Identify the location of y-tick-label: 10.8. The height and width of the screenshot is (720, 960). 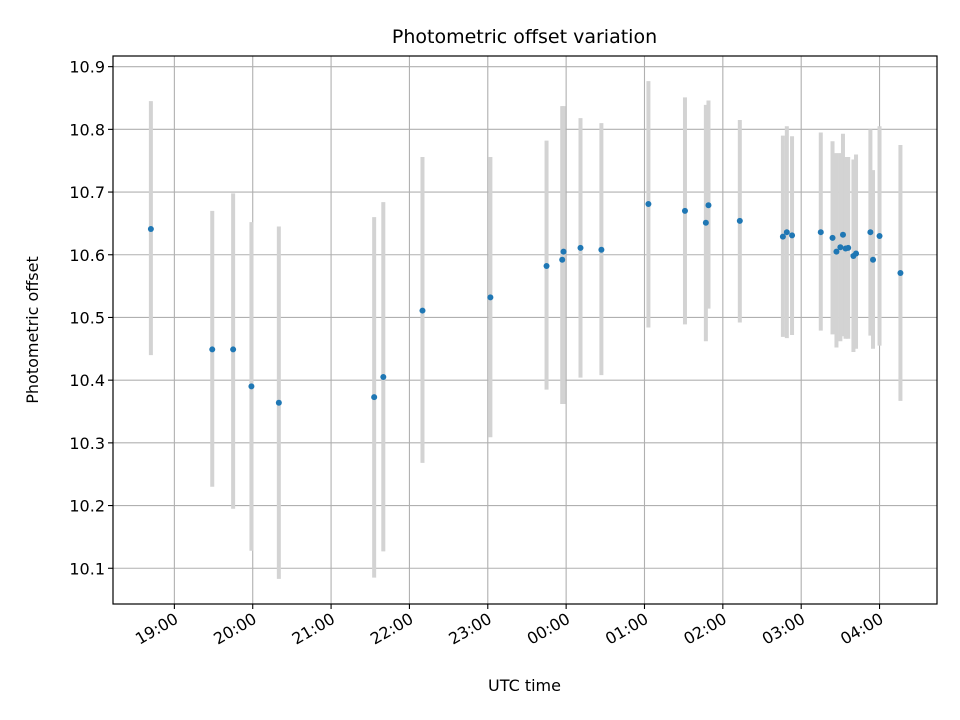
(87, 129).